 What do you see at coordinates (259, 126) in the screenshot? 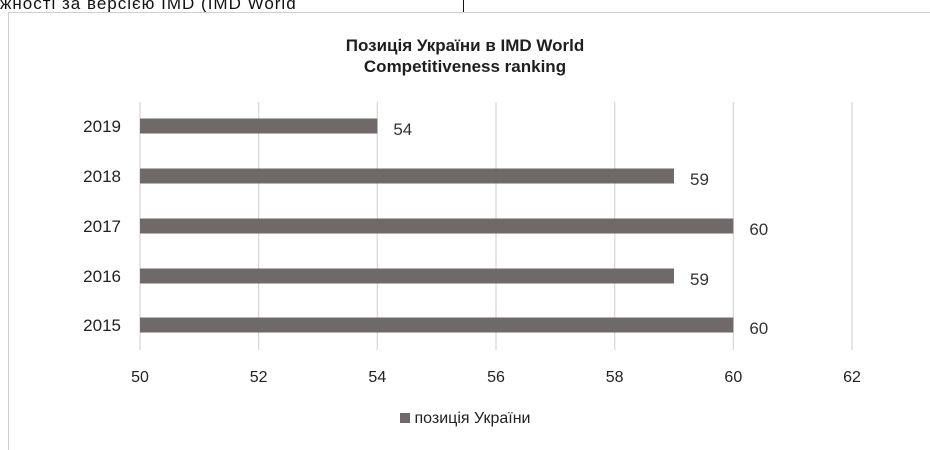
I see `bar-2019` at bounding box center [259, 126].